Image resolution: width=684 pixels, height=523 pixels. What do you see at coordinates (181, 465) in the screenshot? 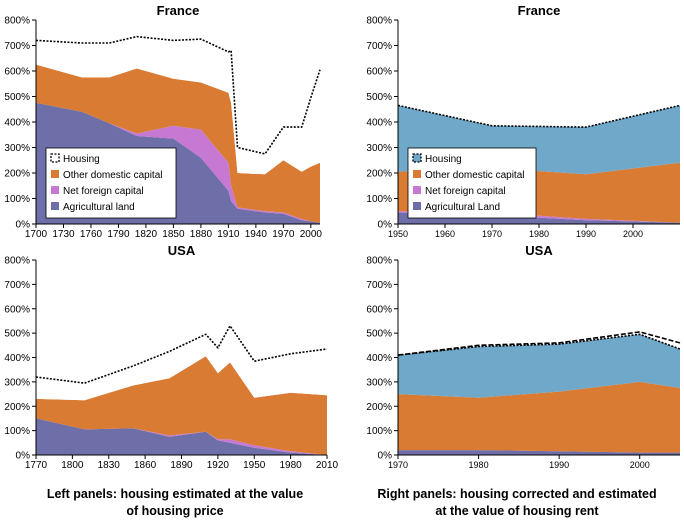
I see `x-tick-label: 1890` at bounding box center [181, 465].